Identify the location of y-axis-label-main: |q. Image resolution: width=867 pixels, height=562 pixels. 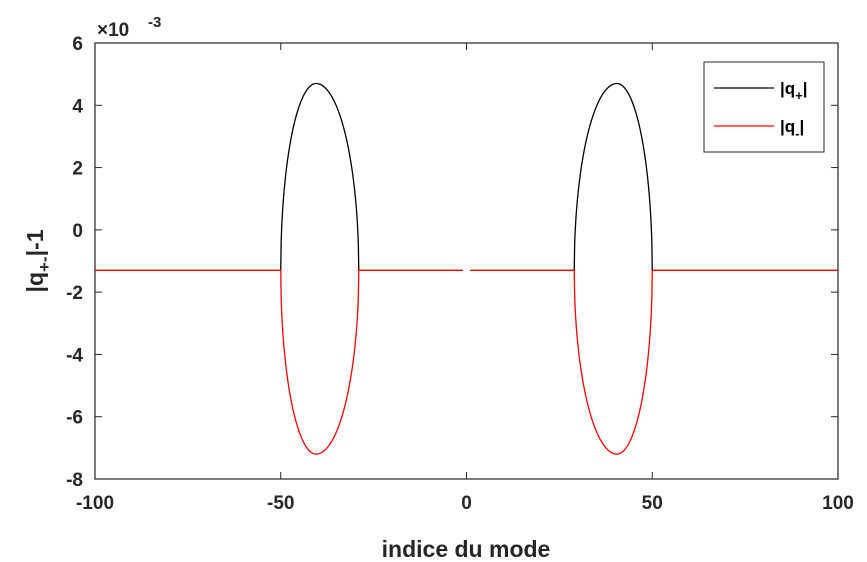
(35, 282).